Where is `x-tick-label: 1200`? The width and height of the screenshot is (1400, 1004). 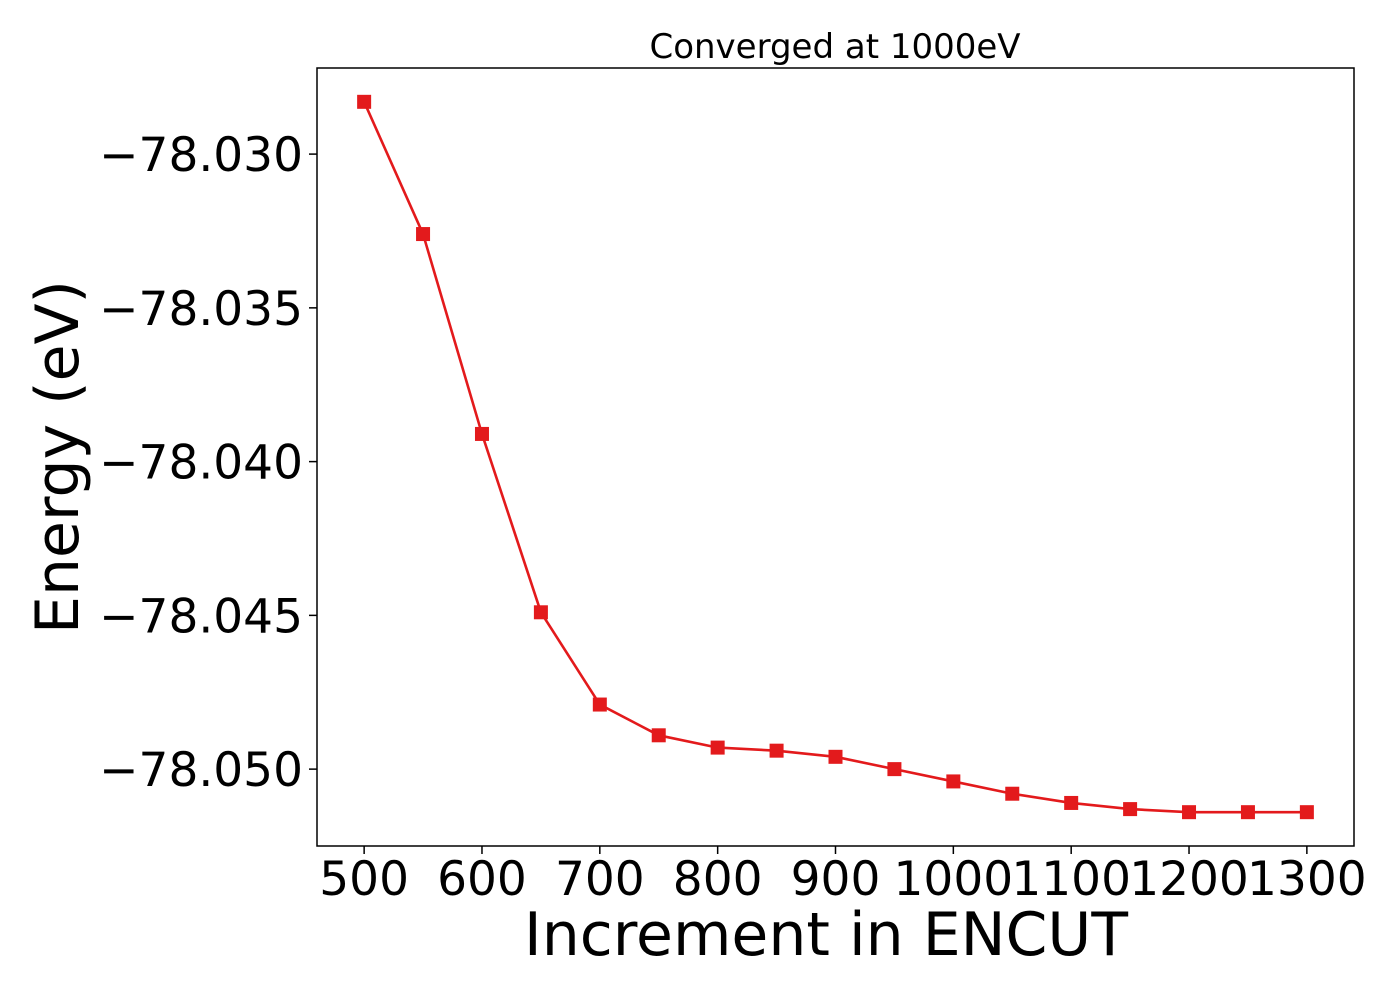
x-tick-label: 1200 is located at coordinates (1189, 879).